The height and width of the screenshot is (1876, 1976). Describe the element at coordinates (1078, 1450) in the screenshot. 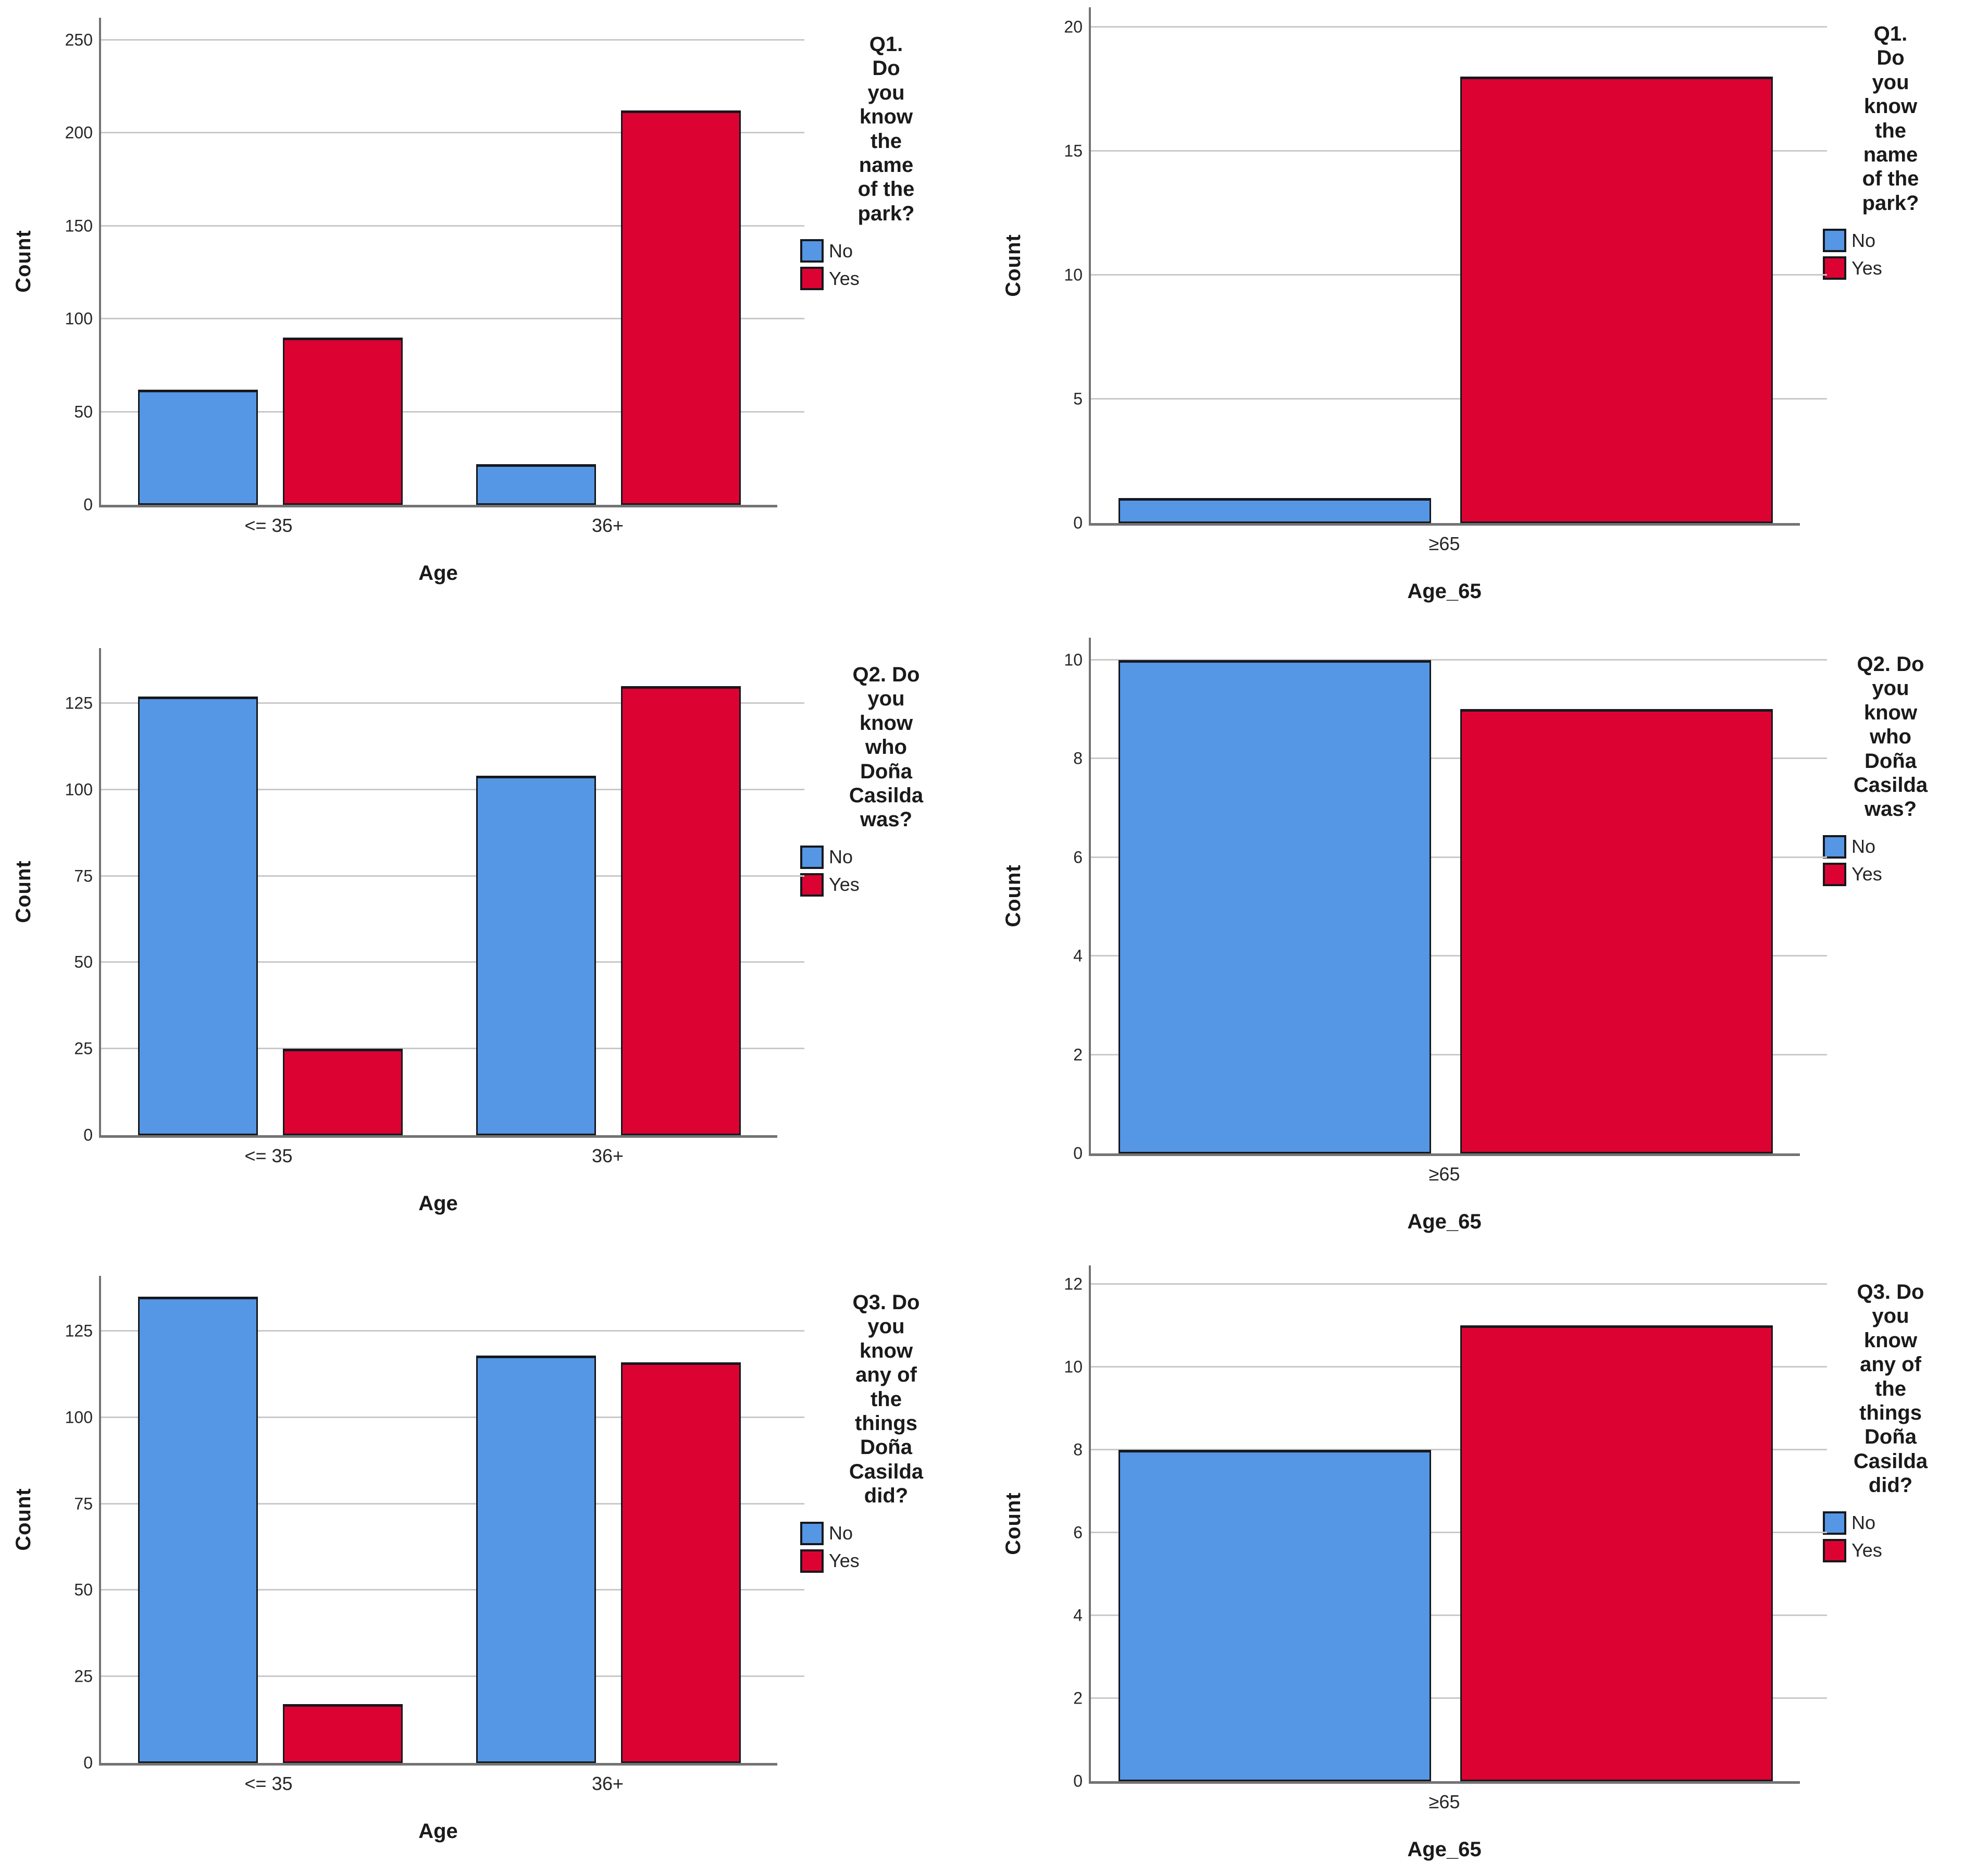

I see `y-tick-label: 8` at that location.